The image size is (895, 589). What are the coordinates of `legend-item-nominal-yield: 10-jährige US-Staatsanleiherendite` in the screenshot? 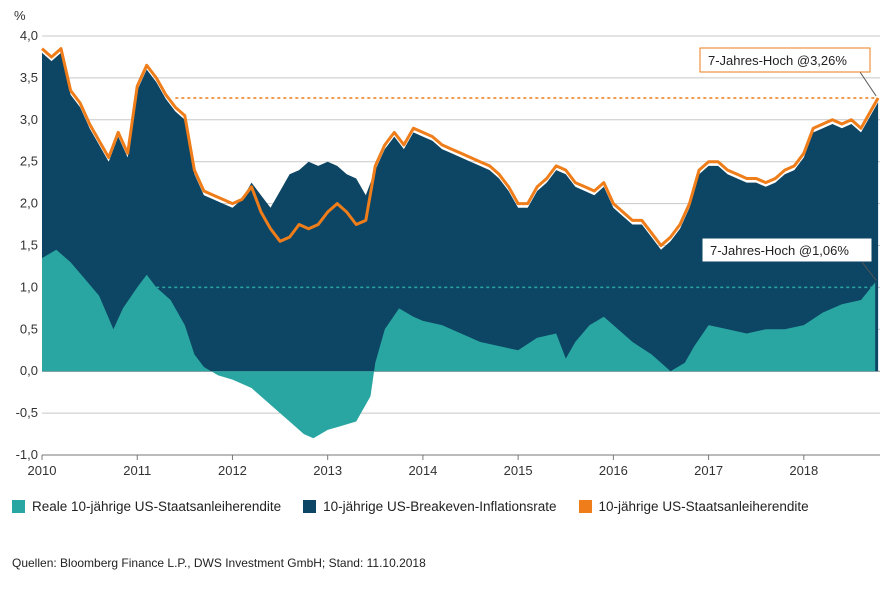 It's located at (693, 506).